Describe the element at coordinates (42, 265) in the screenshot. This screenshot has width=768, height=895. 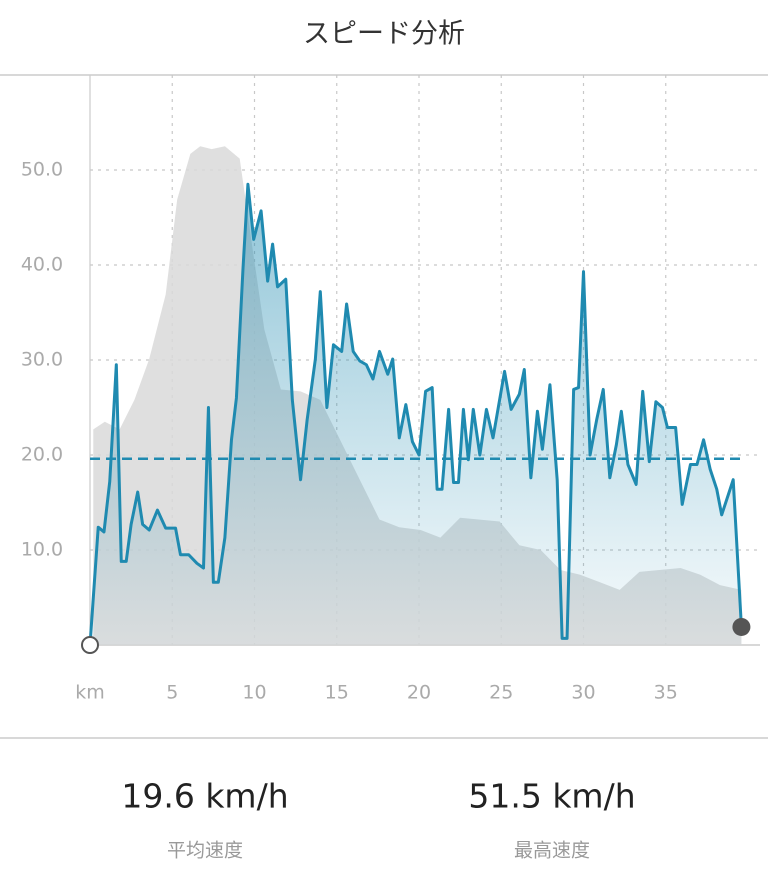
I see `y-tick-label: 40.0` at that location.